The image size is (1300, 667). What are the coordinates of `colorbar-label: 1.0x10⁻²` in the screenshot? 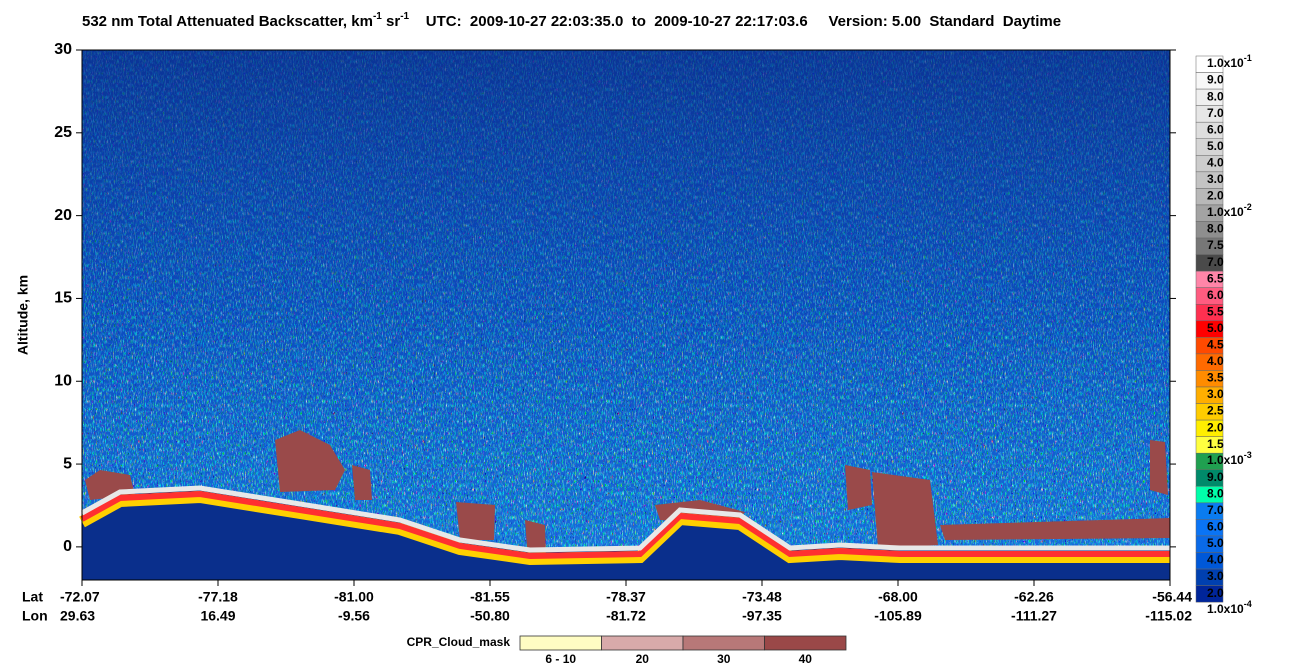 It's located at (1229, 210).